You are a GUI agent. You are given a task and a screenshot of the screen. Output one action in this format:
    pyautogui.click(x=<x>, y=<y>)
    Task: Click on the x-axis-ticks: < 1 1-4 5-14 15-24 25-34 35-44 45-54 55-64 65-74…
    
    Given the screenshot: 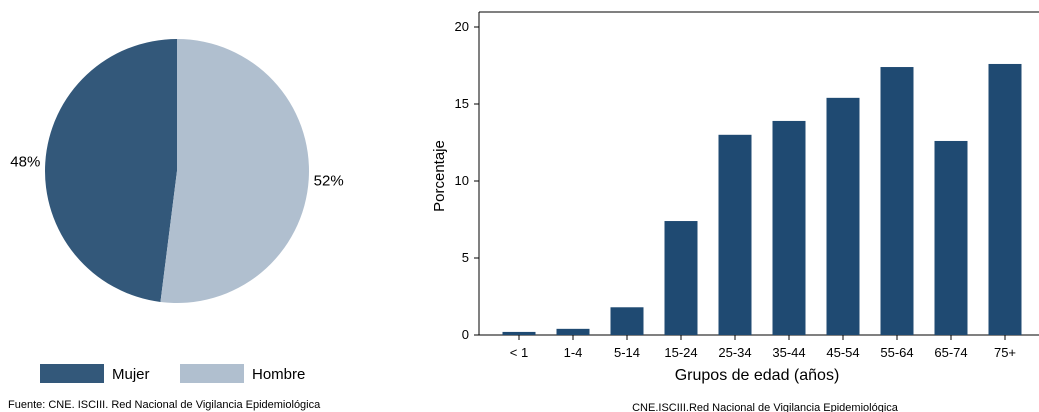 What is the action you would take?
    pyautogui.click(x=763, y=347)
    